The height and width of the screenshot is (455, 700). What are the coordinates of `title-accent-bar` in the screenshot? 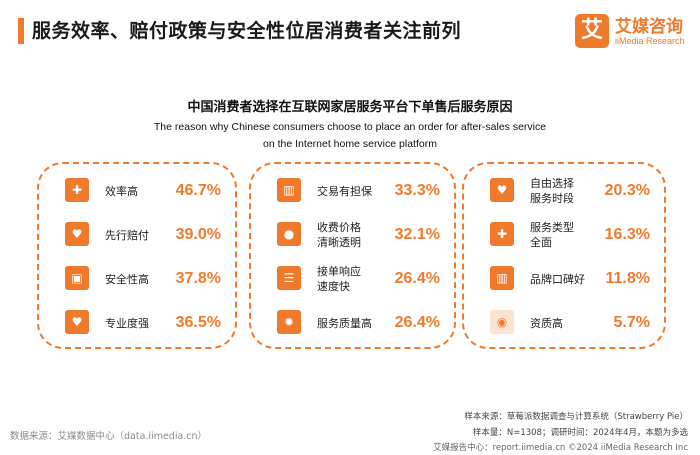 It's located at (21, 31).